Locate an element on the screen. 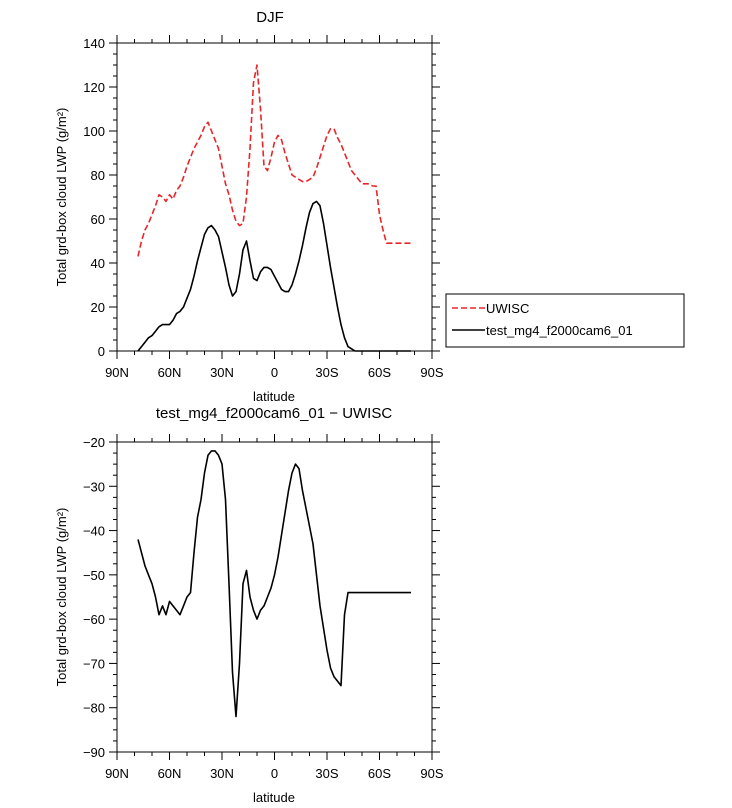  top-series-group is located at coordinates (274, 208).